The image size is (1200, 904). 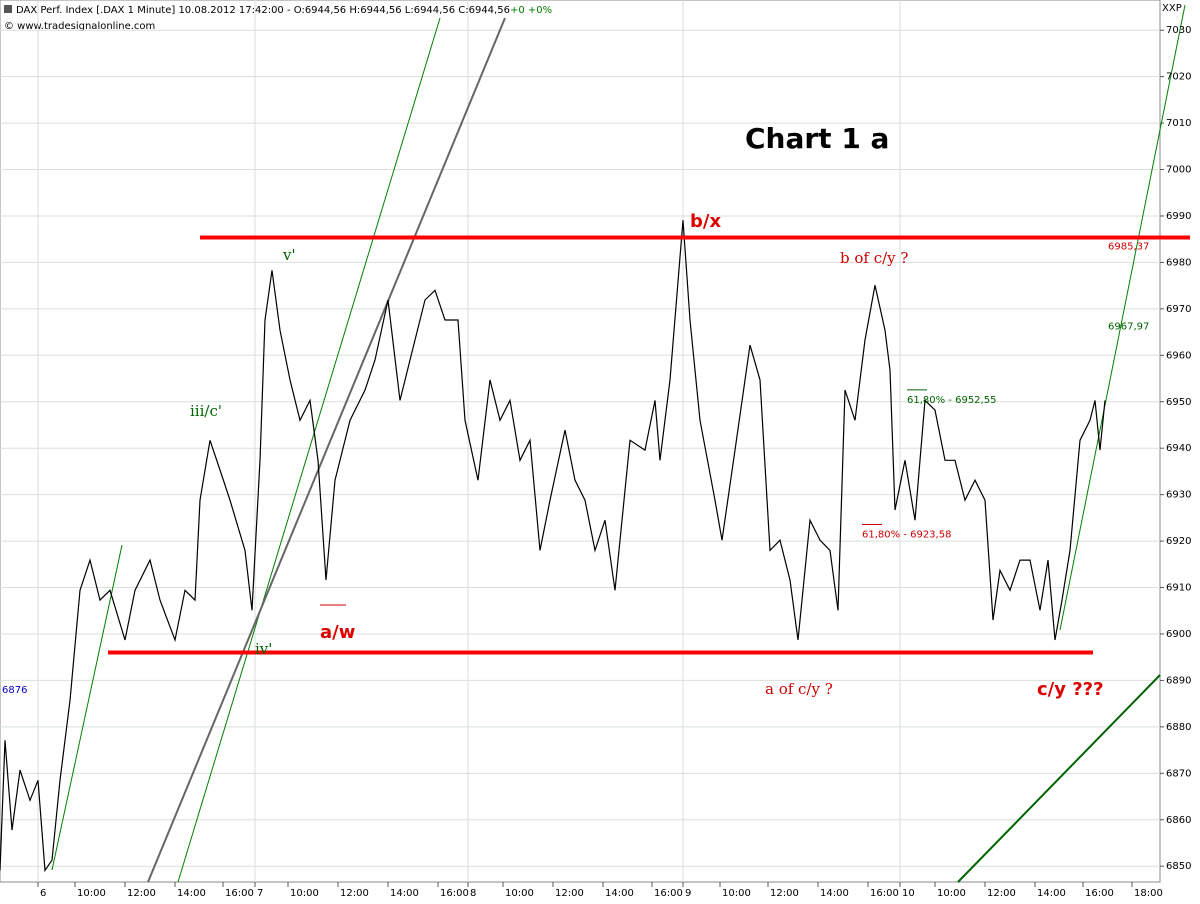 What do you see at coordinates (1178, 773) in the screenshot?
I see `y-tick-label: 6870` at bounding box center [1178, 773].